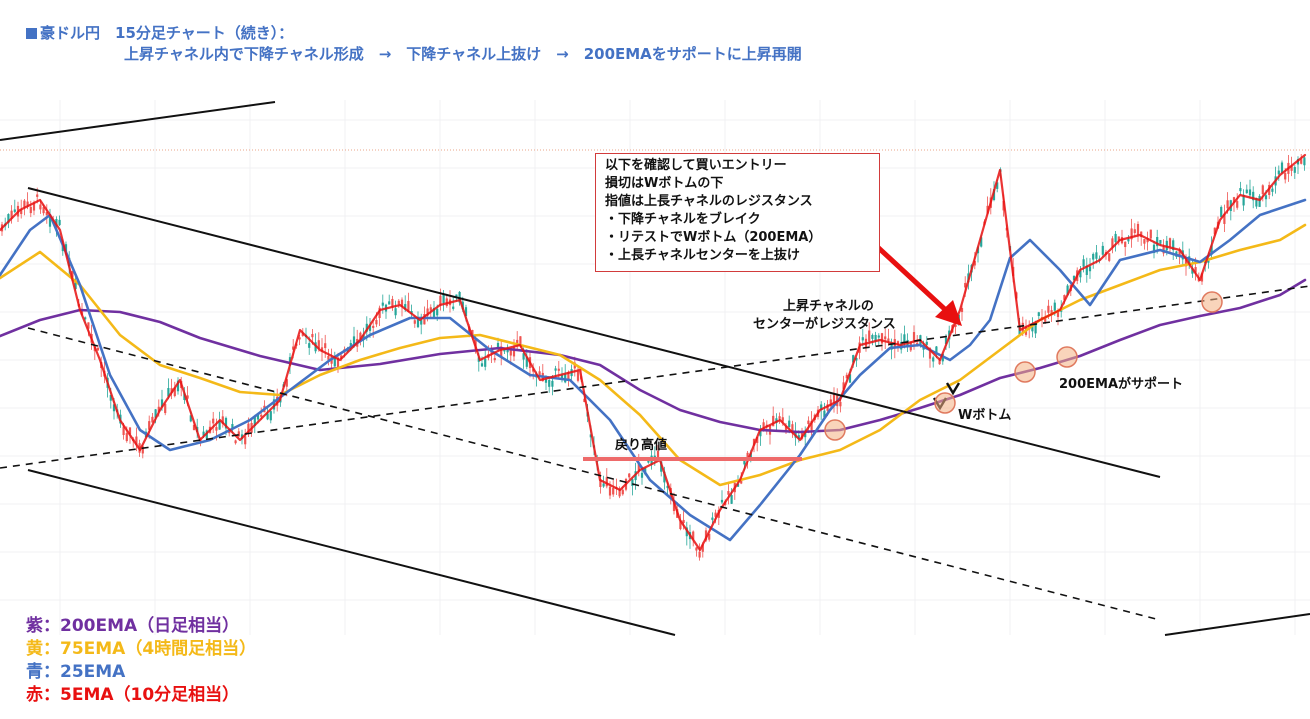 This screenshot has width=1310, height=719. I want to click on w-bottom-chevron, so click(953, 389).